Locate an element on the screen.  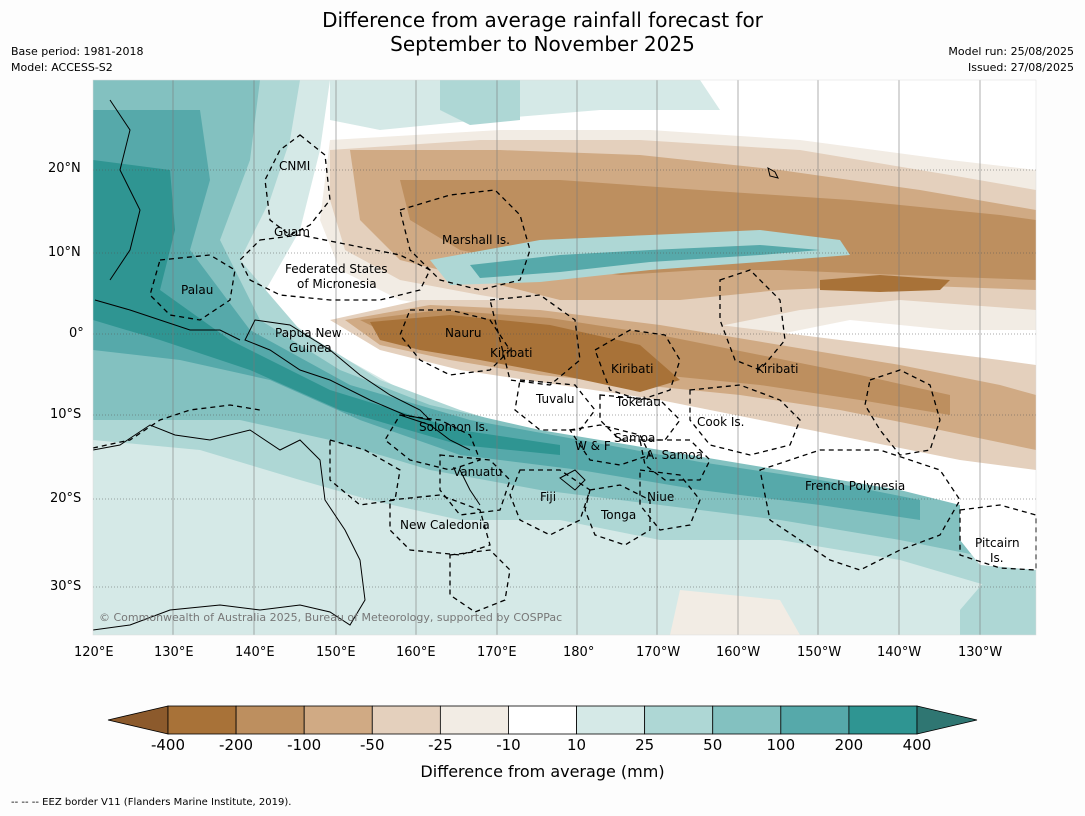
label-niue: Niue is located at coordinates (660, 497).